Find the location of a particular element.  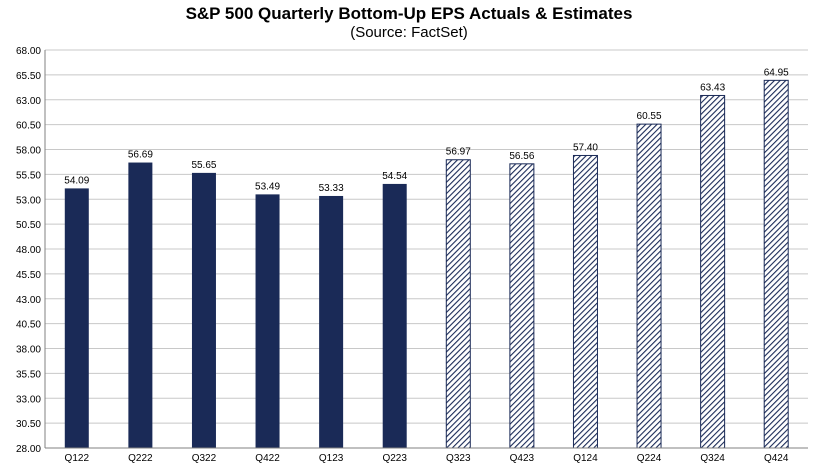

bar-q224 is located at coordinates (649, 286).